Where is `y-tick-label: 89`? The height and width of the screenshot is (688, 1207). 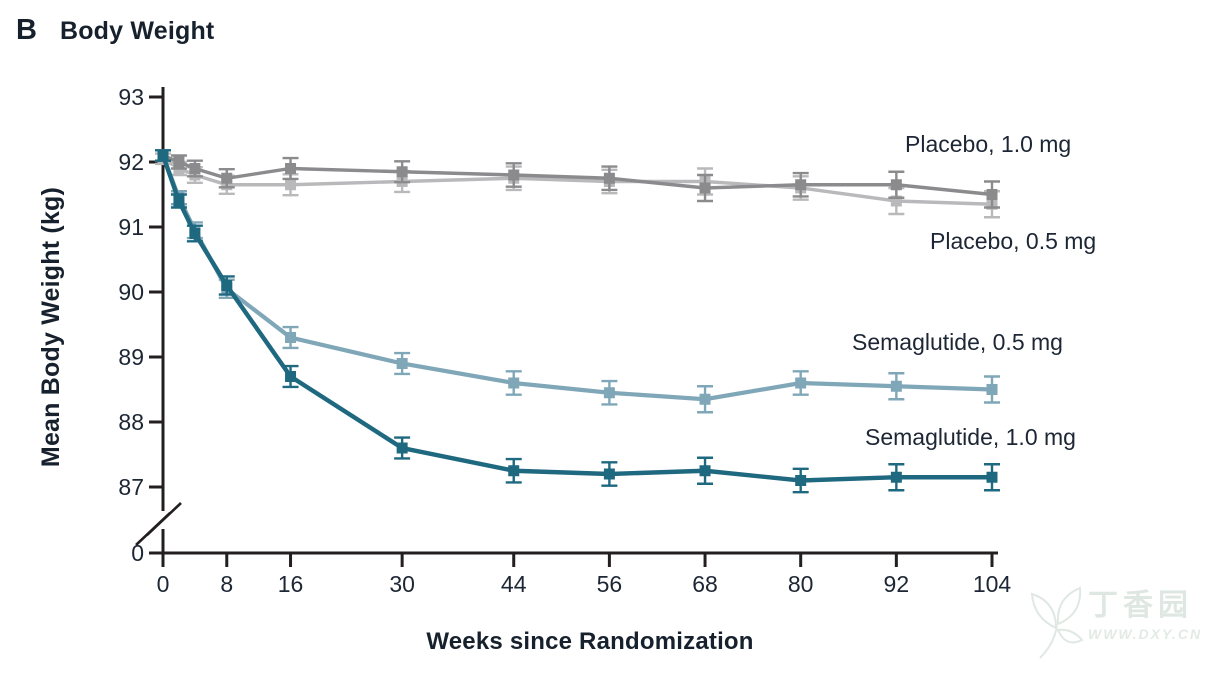 y-tick-label: 89 is located at coordinates (131, 357).